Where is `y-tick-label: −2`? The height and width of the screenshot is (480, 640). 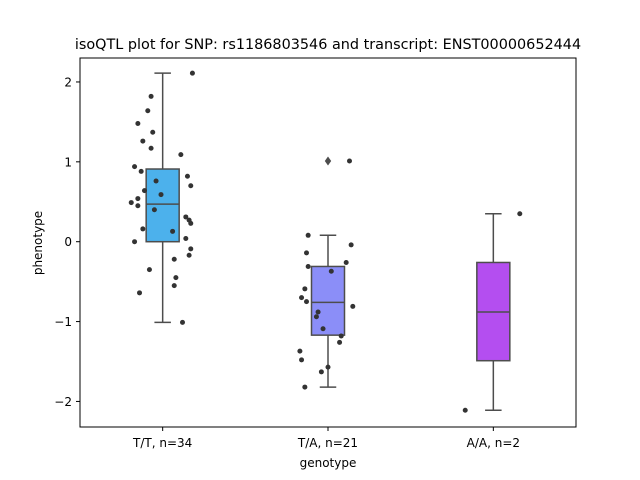
y-tick-label: −2 is located at coordinates (63, 402).